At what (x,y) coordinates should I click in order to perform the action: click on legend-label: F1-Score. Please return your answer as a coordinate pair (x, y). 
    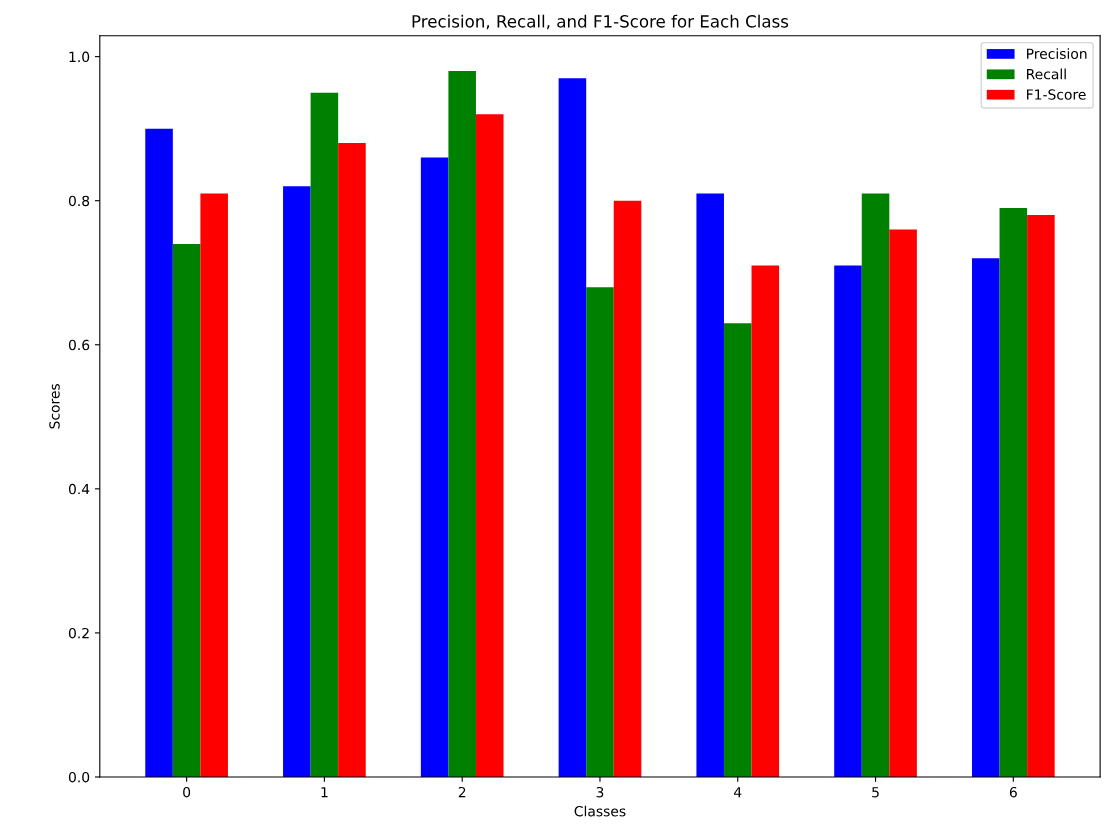
    Looking at the image, I should click on (1056, 94).